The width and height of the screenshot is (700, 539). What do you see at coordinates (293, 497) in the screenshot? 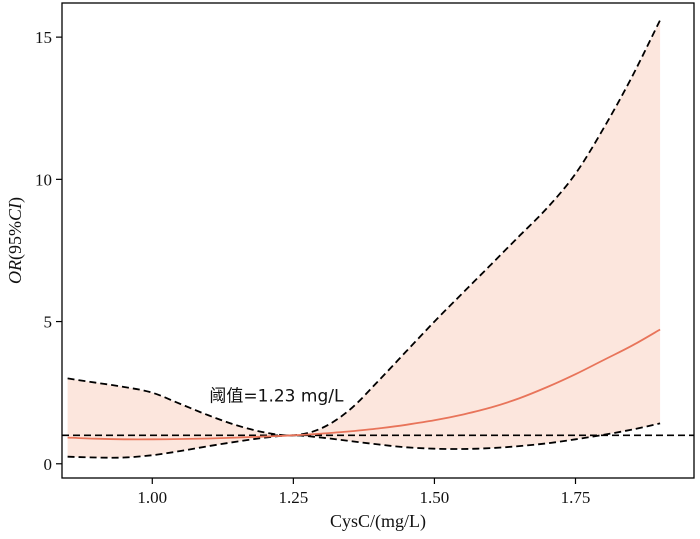
I see `x-tick-label: 1.25` at bounding box center [293, 497].